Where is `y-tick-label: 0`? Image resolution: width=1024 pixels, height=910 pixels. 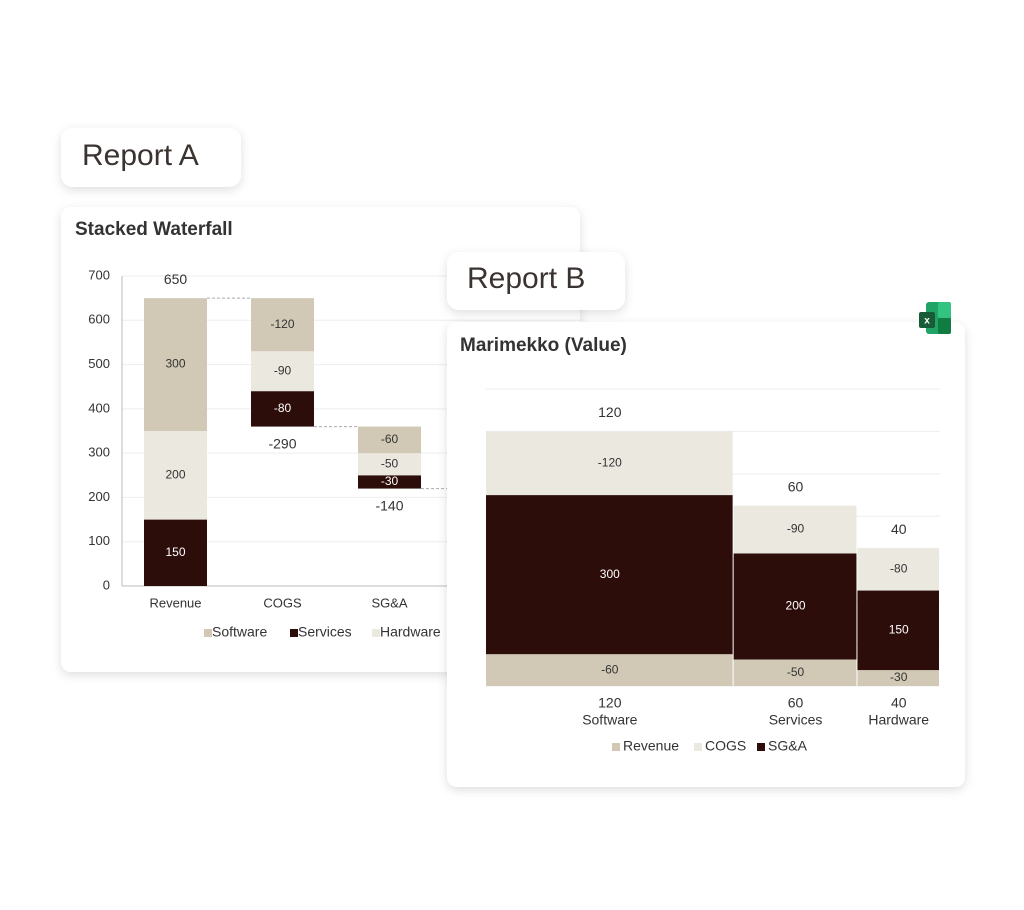
y-tick-label: 0 is located at coordinates (106, 584).